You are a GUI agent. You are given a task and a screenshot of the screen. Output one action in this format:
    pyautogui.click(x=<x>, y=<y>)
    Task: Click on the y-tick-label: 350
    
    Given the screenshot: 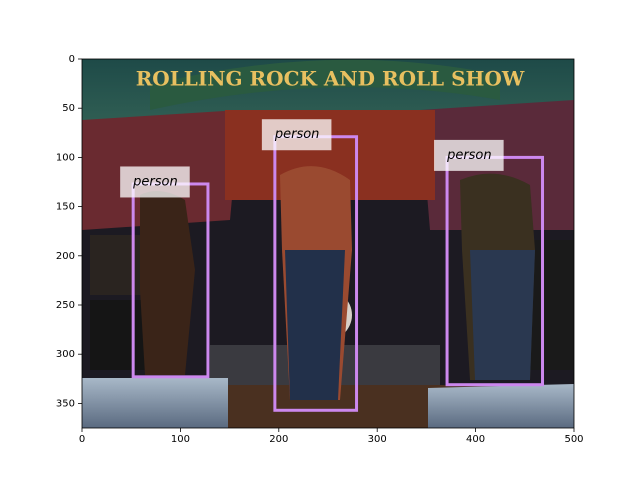 What is the action you would take?
    pyautogui.click(x=65, y=403)
    